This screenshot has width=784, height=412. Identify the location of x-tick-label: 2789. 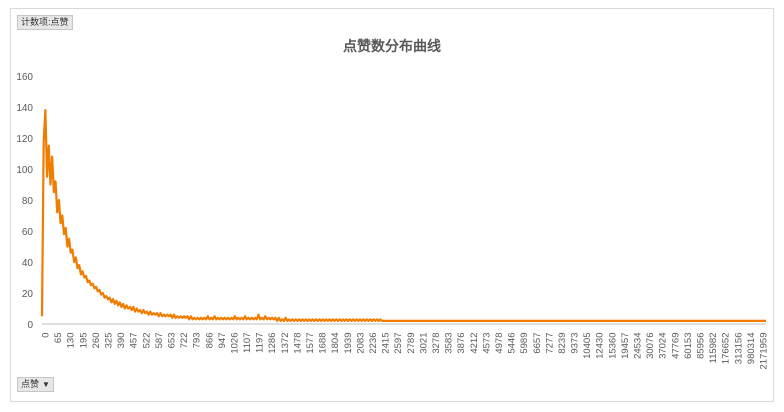
(411, 343).